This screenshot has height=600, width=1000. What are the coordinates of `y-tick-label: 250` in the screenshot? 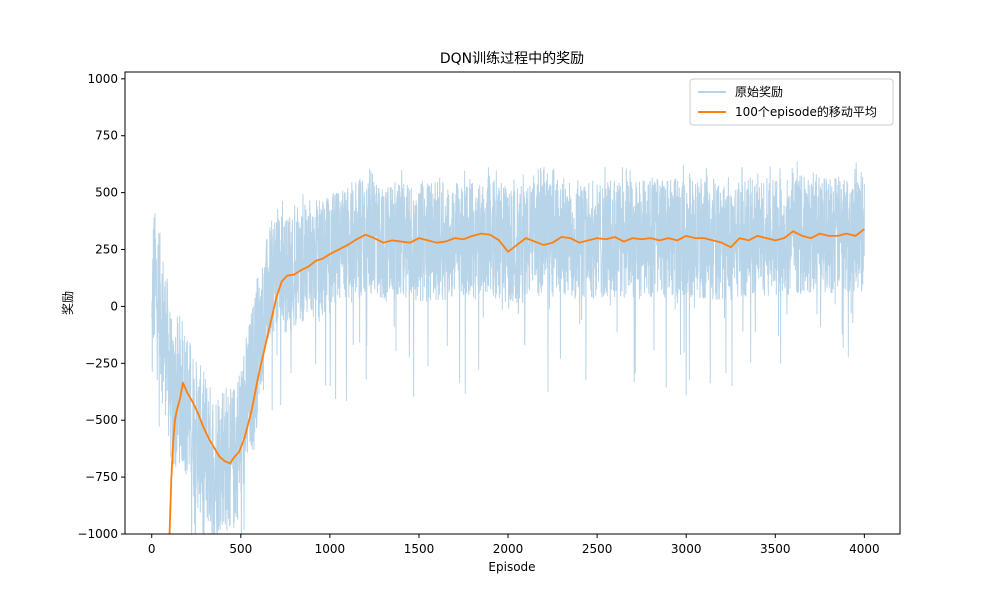 It's located at (106, 250).